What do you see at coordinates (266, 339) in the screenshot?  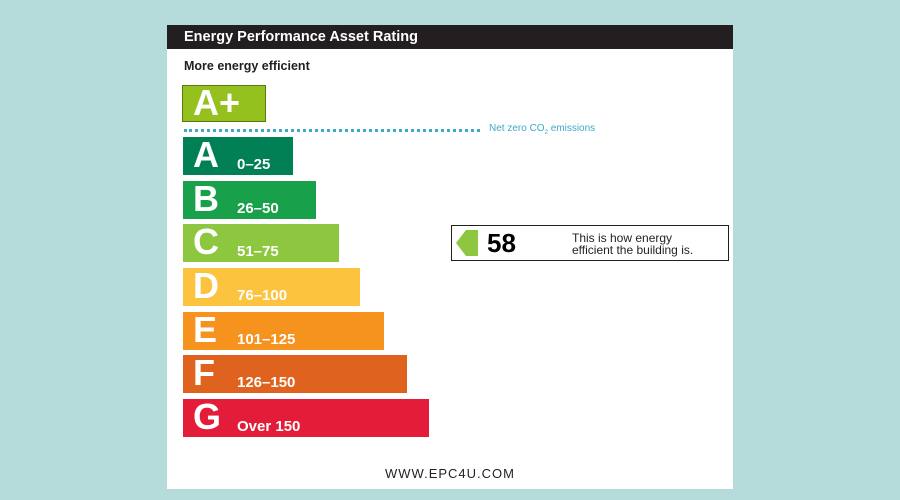 I see `band-range: 101–125` at bounding box center [266, 339].